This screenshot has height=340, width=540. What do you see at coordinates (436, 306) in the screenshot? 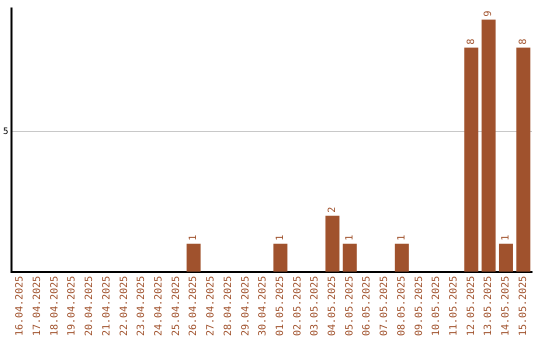
I see `x-tick-label: 10.05.2025` at bounding box center [436, 306].